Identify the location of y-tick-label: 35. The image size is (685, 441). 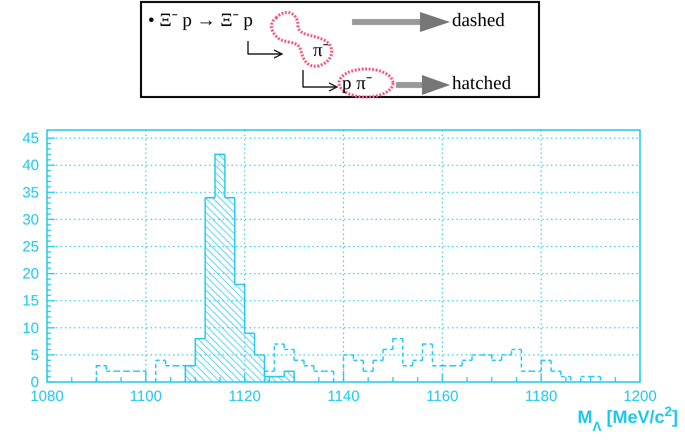
(30, 193).